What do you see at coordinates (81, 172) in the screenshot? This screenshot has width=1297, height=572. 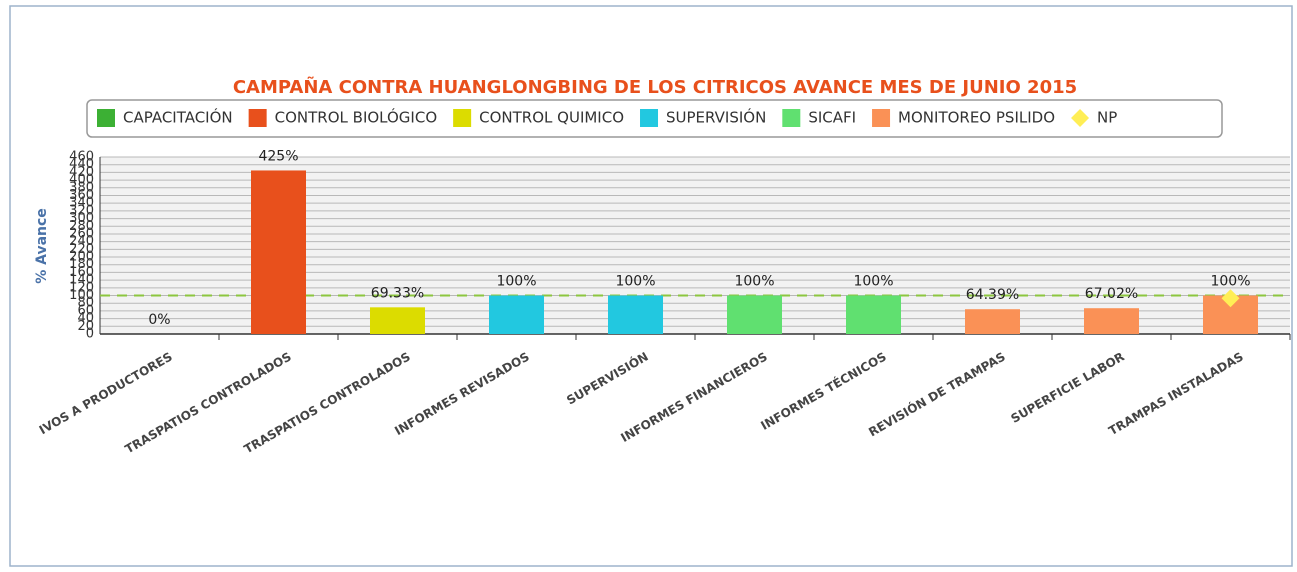 I see `y-tick-label: 420` at bounding box center [81, 172].